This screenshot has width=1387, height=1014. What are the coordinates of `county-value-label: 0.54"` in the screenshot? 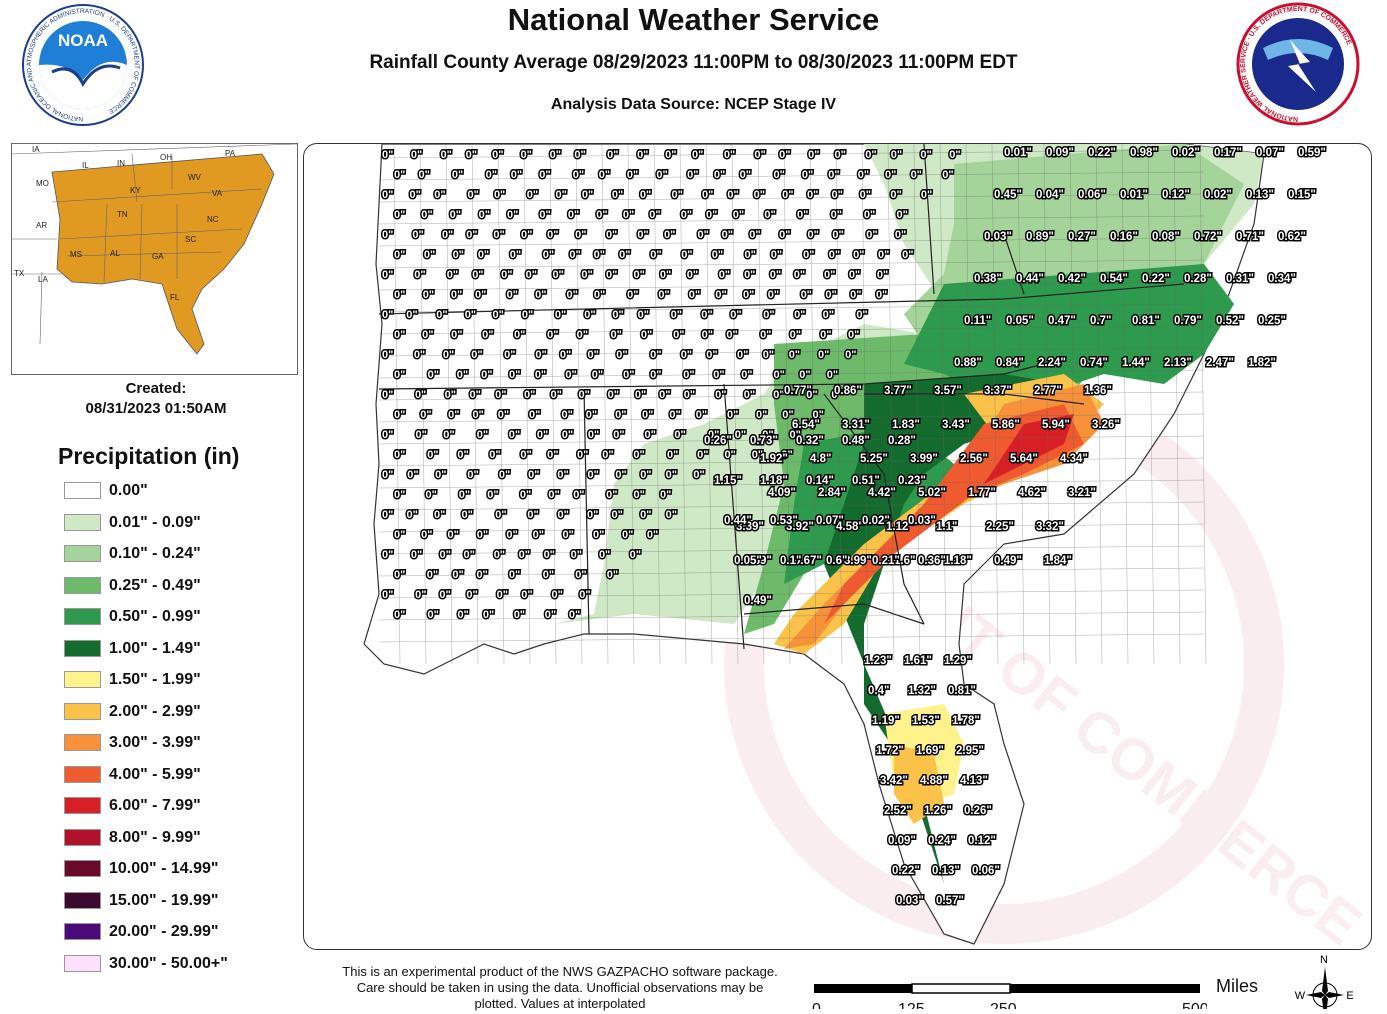 It's located at (1114, 279).